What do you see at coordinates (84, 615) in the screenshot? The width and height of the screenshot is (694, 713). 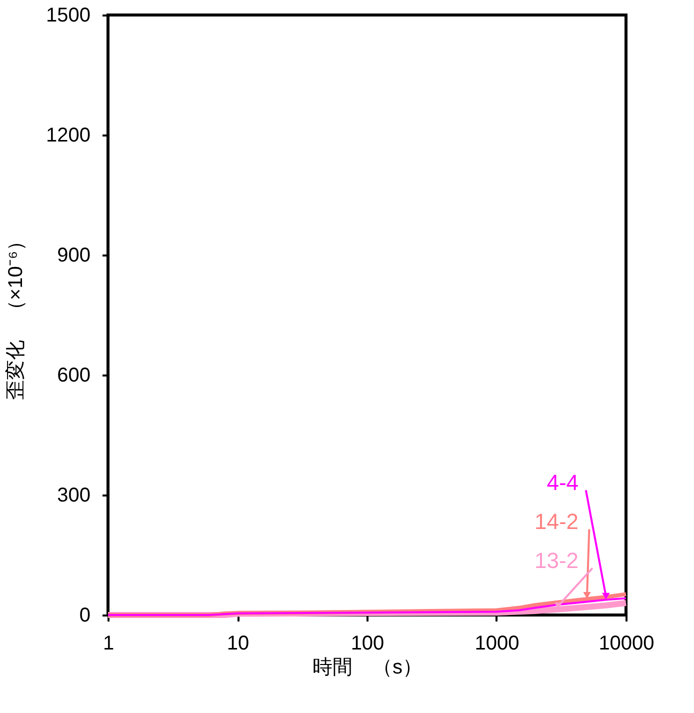 I see `y-tick-label: 0` at bounding box center [84, 615].